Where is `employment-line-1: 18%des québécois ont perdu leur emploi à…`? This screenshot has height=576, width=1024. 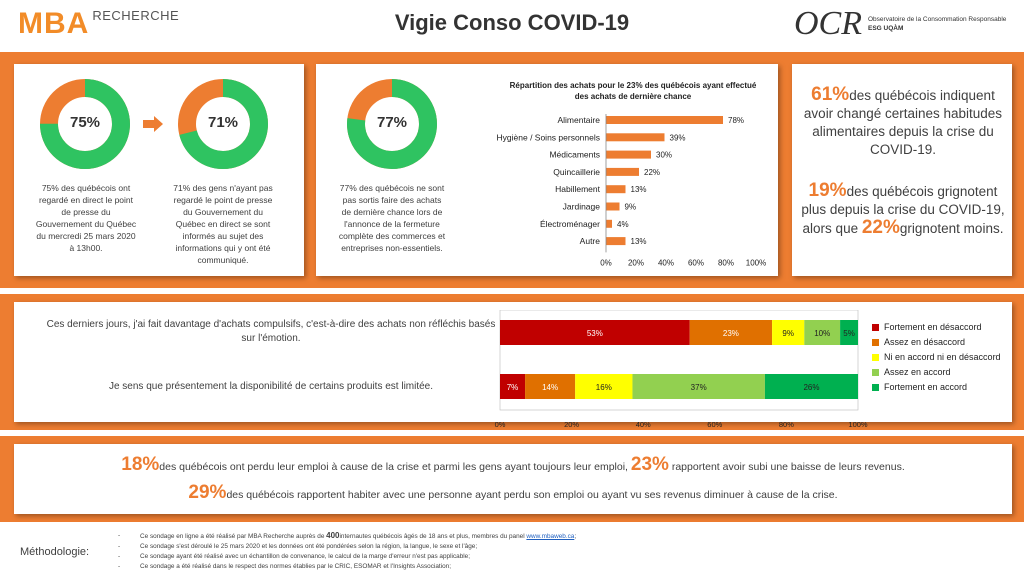
employment-line-1: 18%des québécois ont perdu leur emploi à… is located at coordinates (513, 465).